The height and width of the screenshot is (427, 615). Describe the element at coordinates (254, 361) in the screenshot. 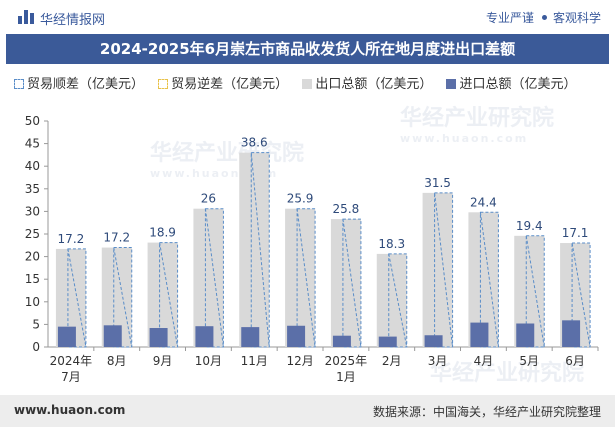

I see `x-tick-label: 11月` at that location.